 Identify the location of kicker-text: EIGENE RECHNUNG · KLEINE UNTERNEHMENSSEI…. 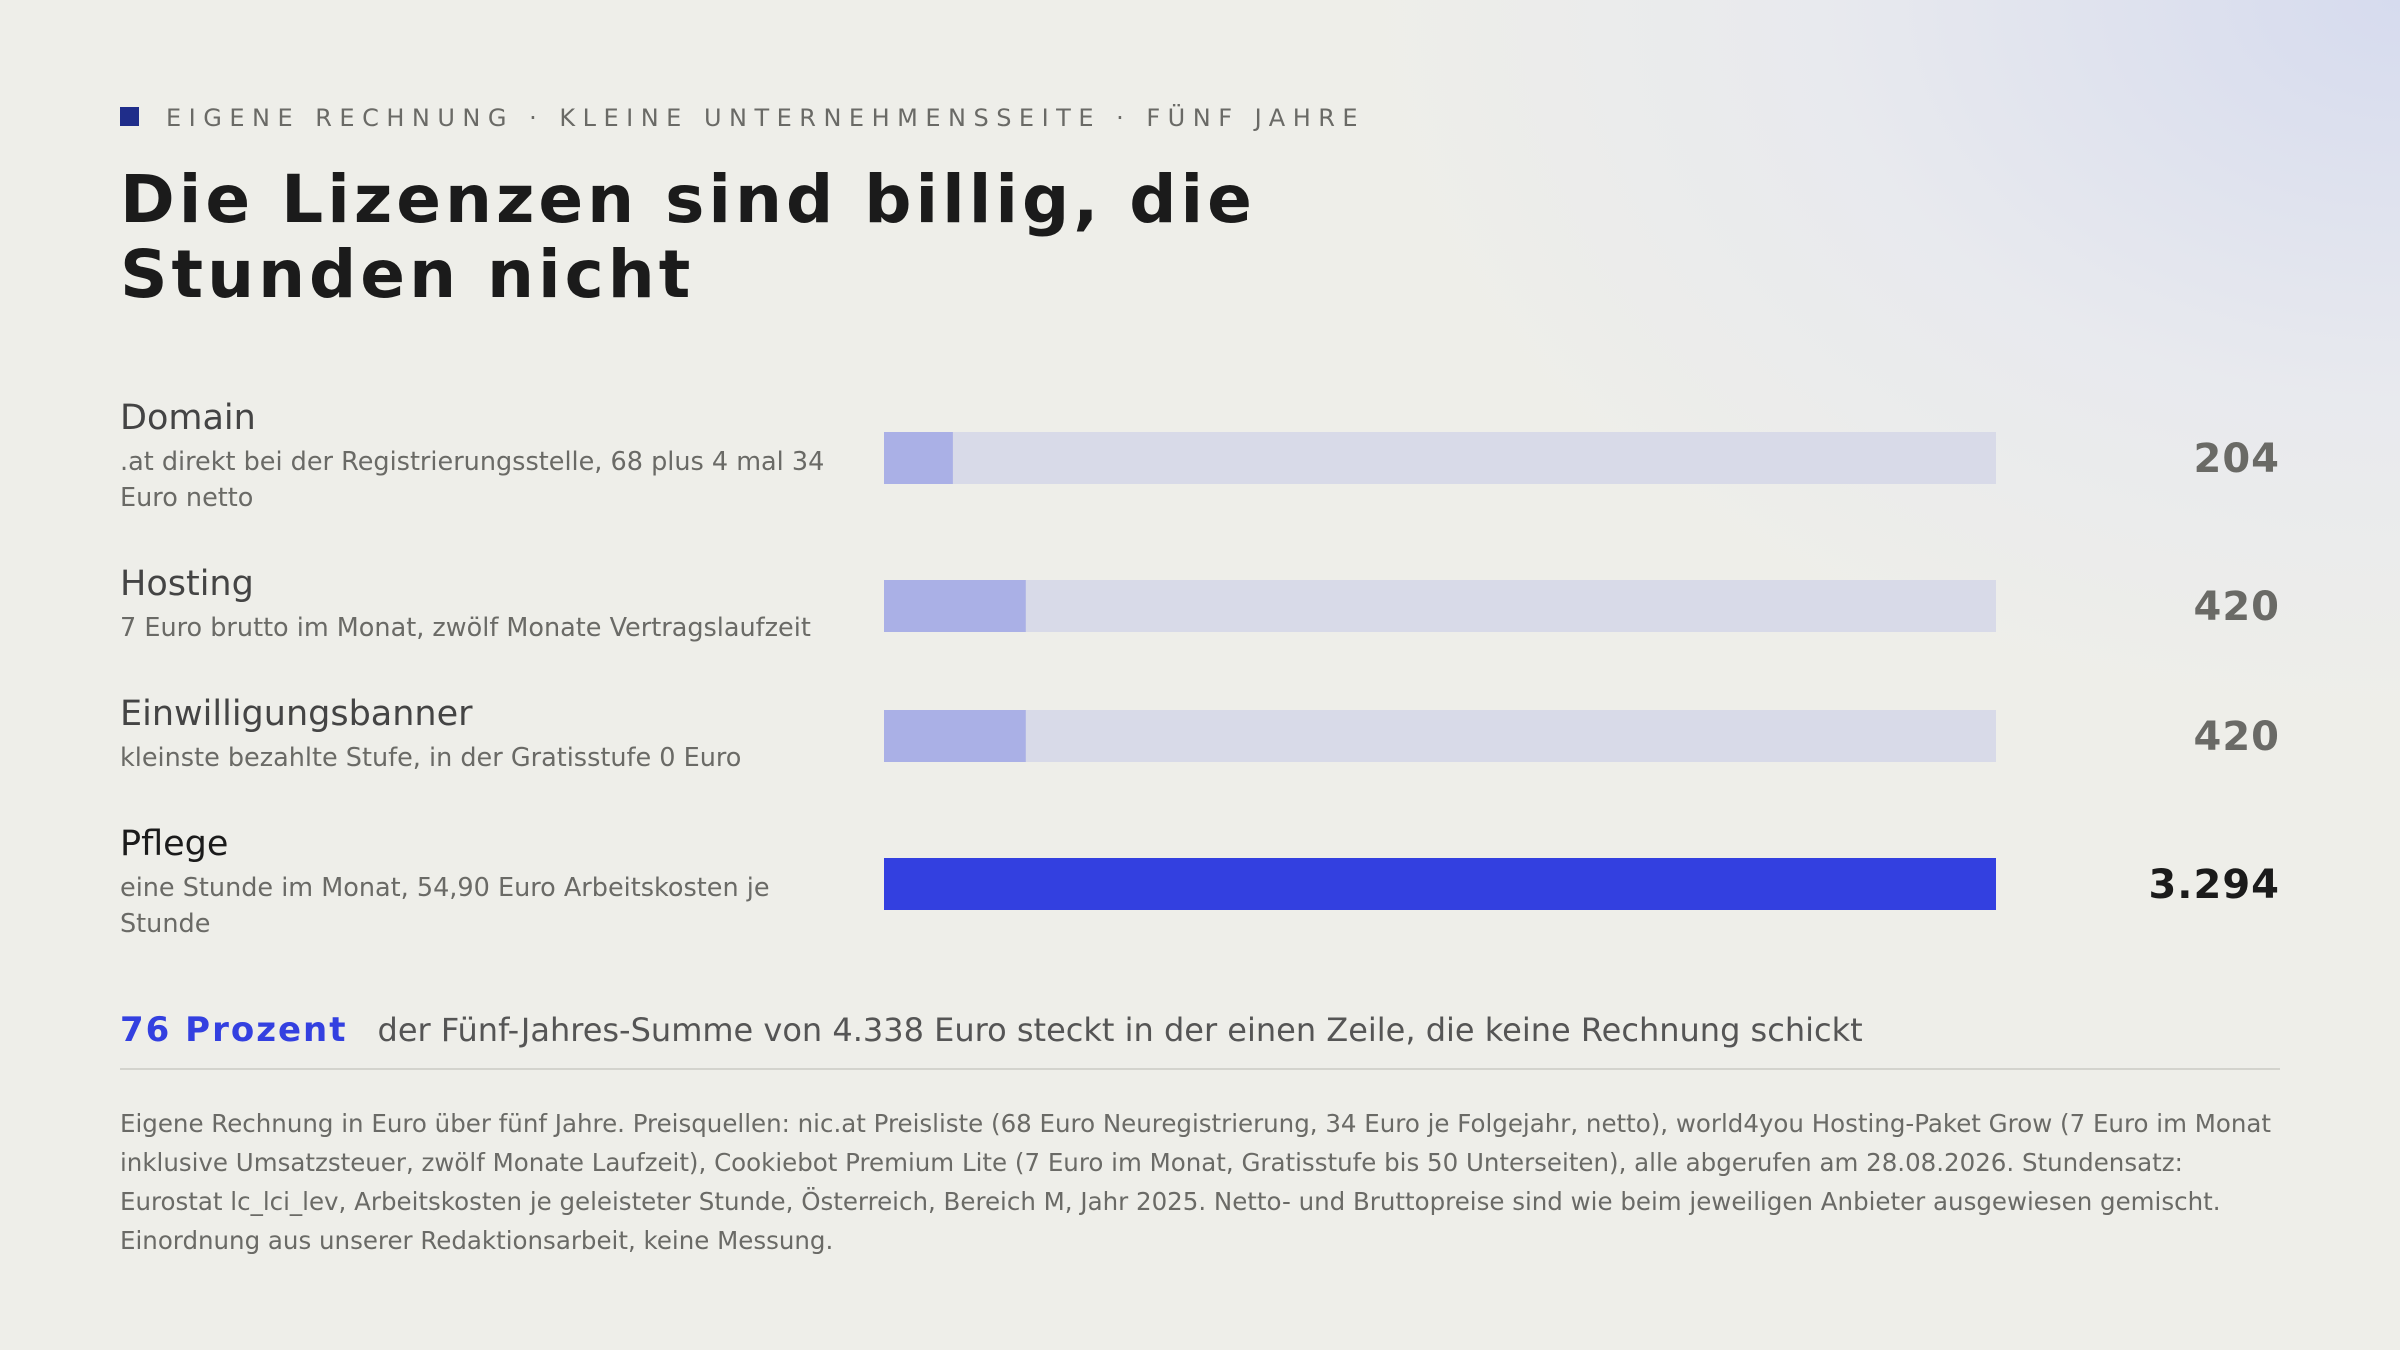
(766, 118).